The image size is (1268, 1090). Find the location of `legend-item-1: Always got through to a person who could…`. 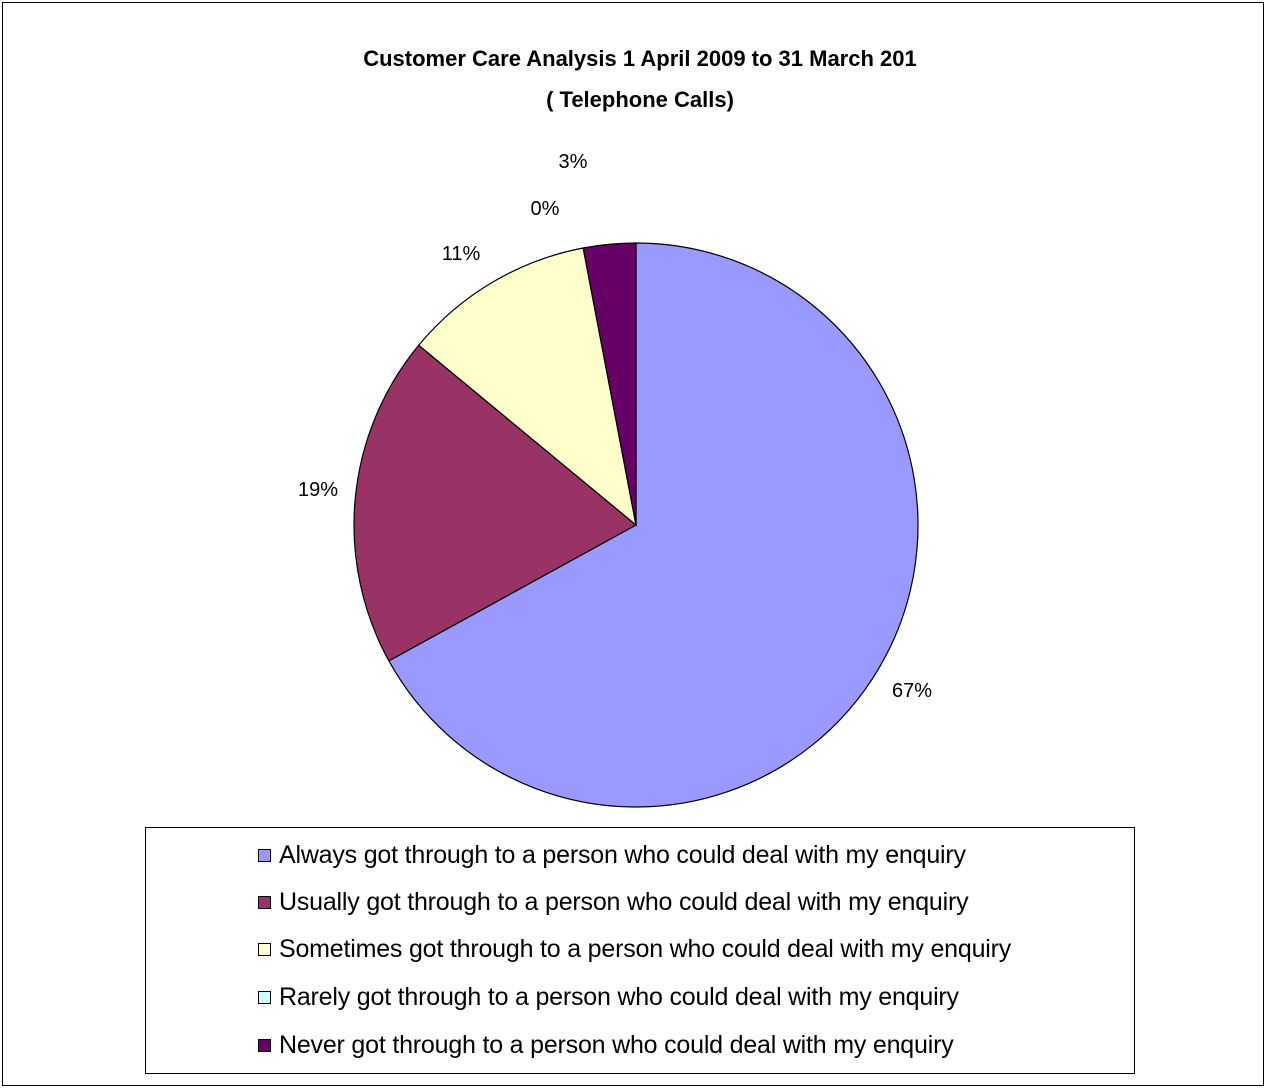

legend-item-1: Always got through to a person who could… is located at coordinates (612, 855).